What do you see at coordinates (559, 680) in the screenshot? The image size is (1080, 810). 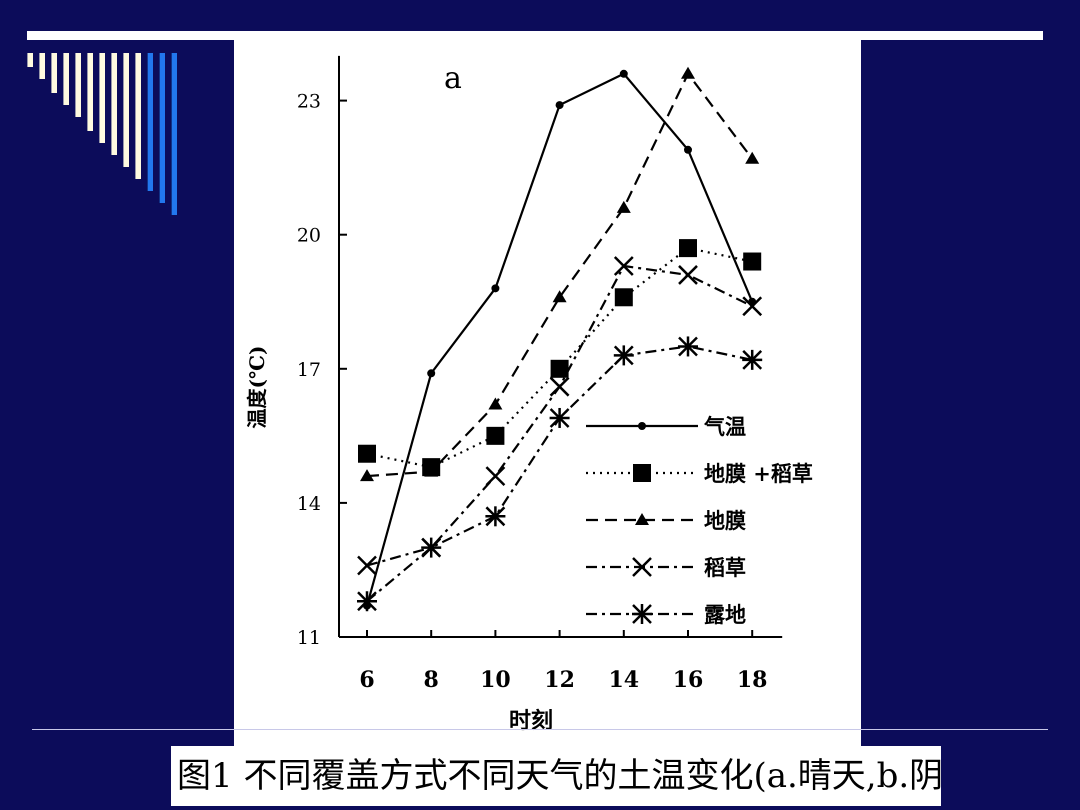 I see `x-tick-label: 12` at bounding box center [559, 680].